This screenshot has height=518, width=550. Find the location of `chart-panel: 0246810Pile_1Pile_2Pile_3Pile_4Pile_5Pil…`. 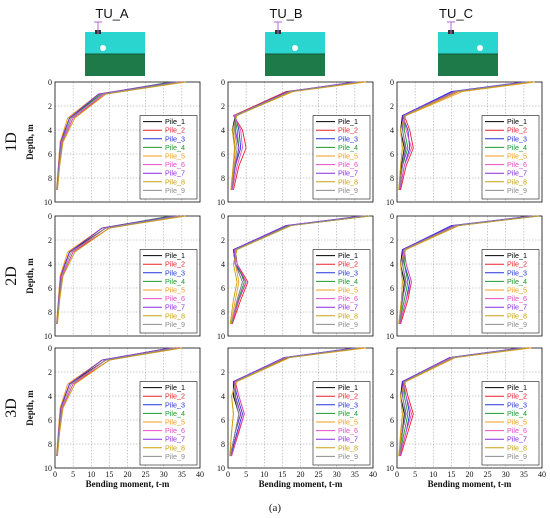

chart-panel: 0246810Pile_1Pile_2Pile_3Pile_4Pile_5Pil… is located at coordinates (295, 142).